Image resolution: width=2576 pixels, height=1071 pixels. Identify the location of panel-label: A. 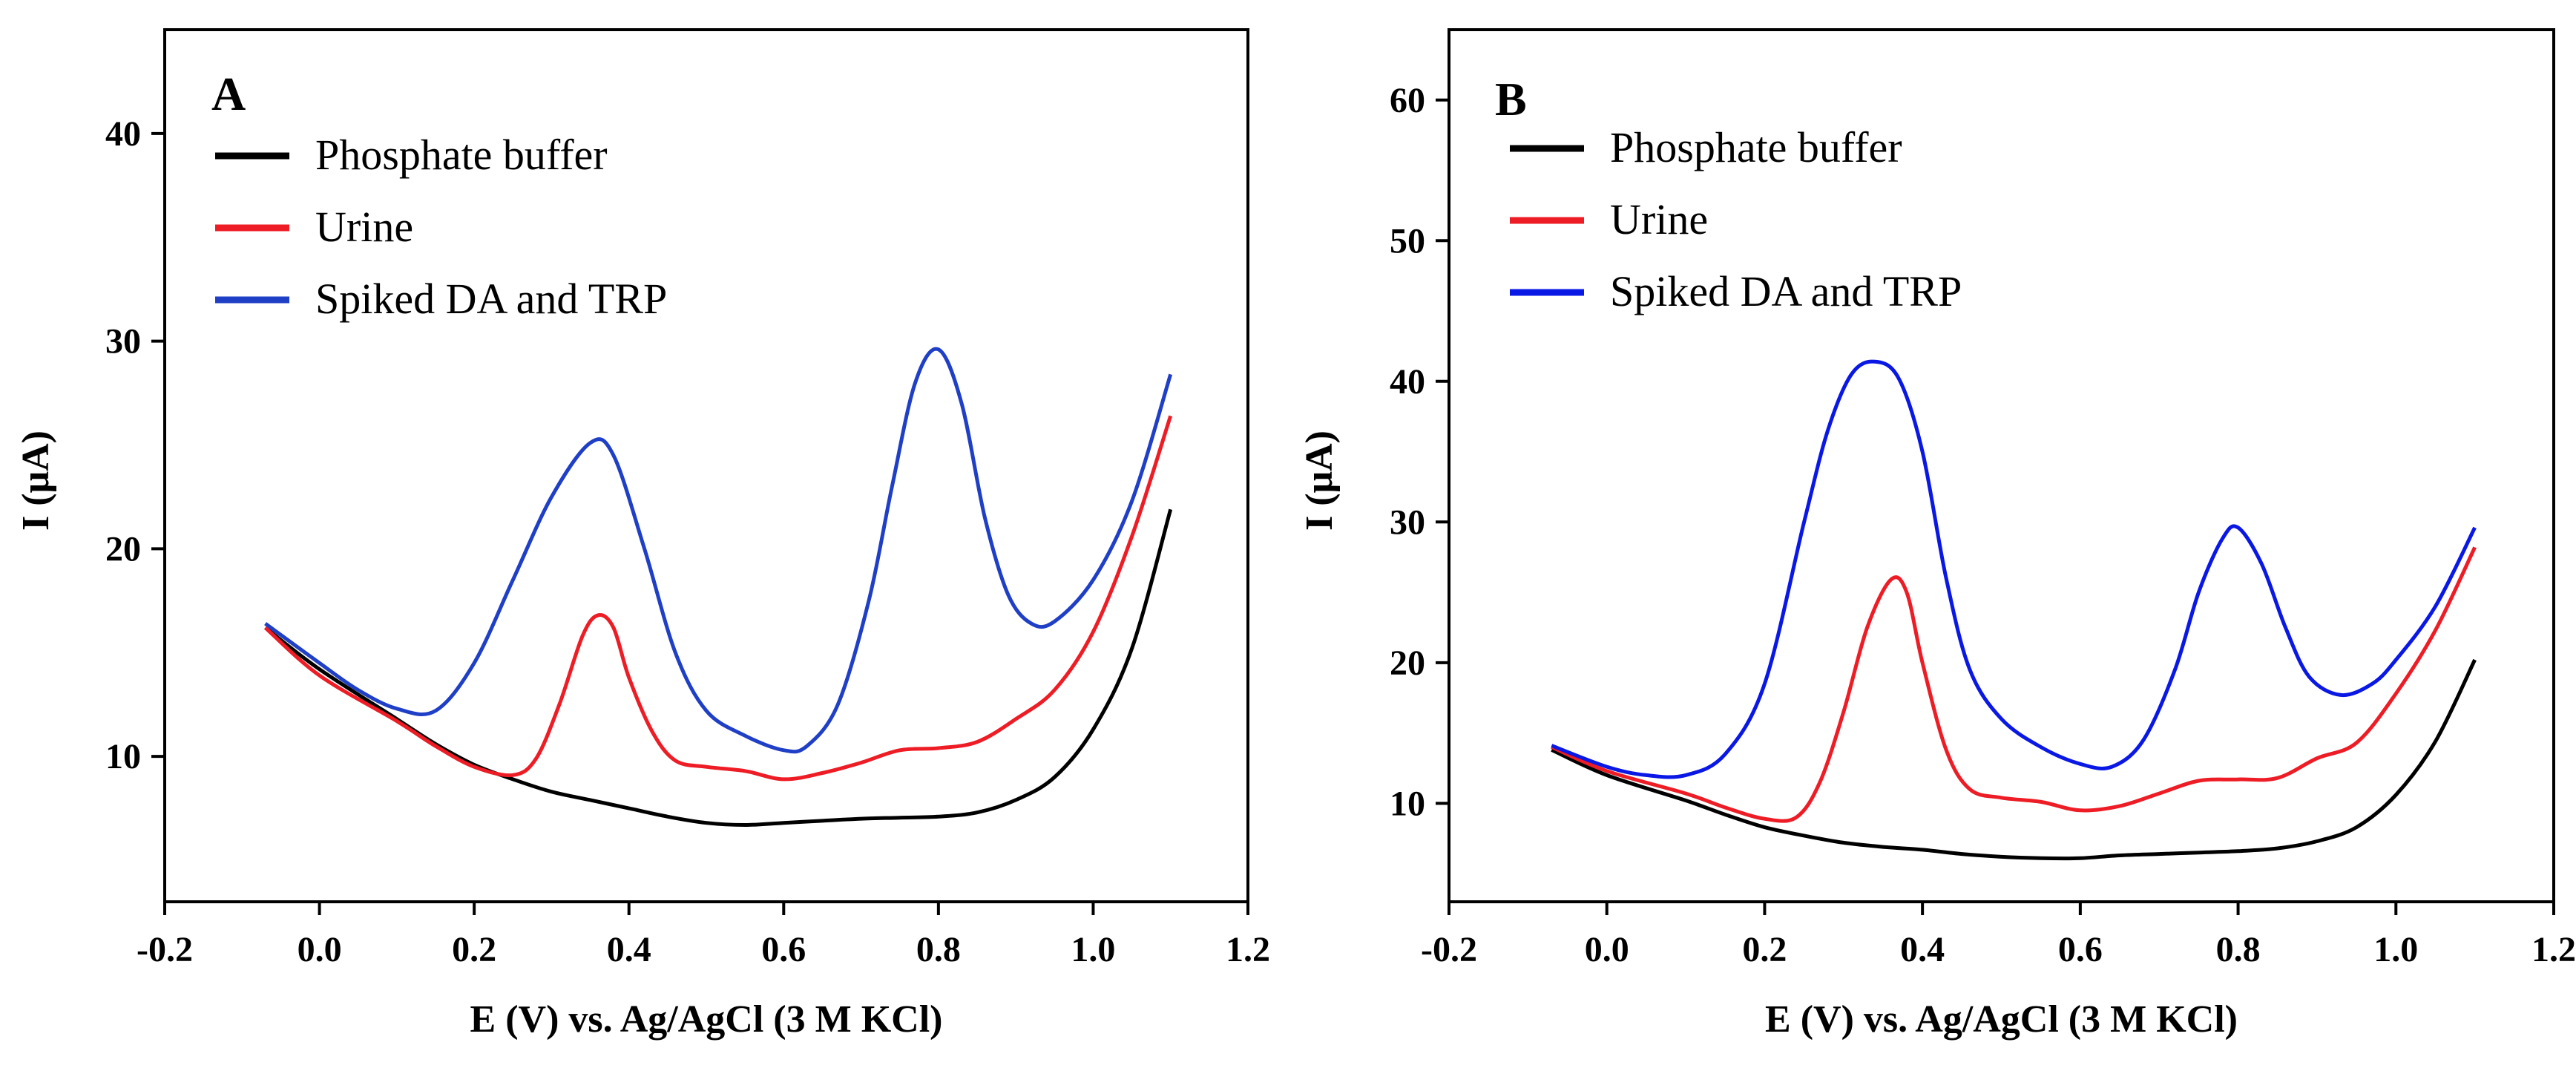
(228, 94).